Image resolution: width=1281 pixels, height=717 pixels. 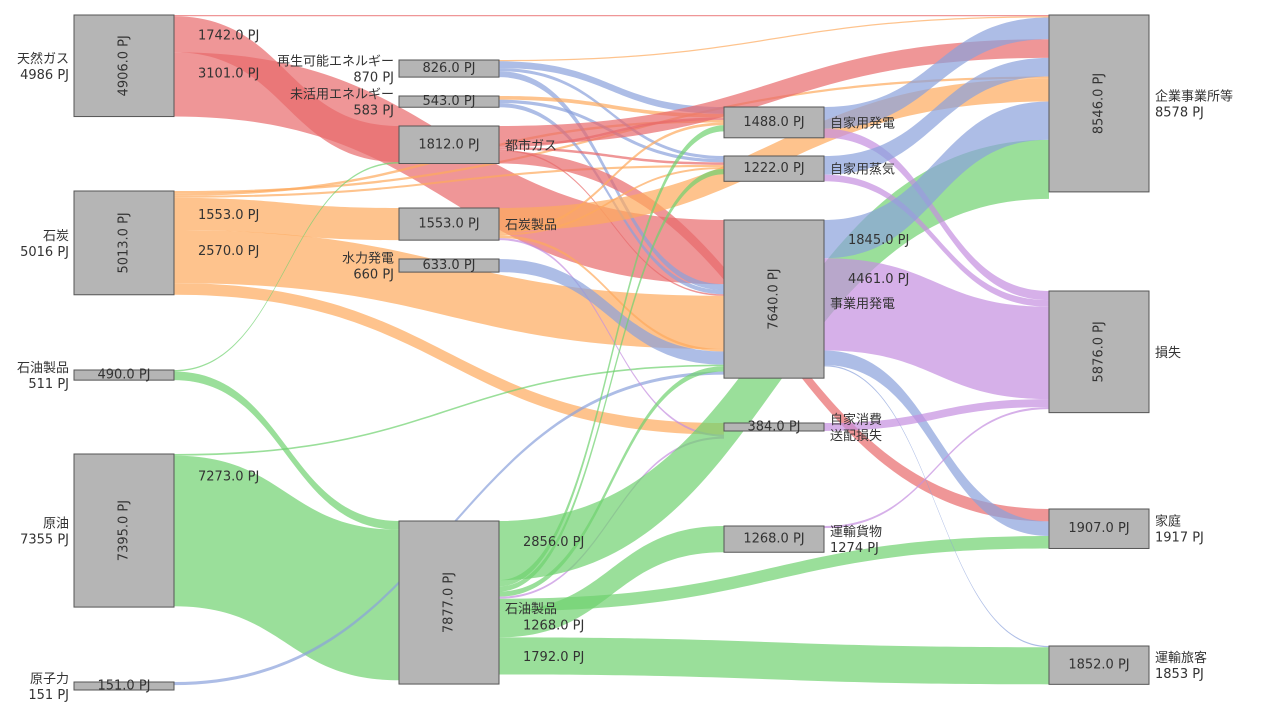 I want to click on link-coalp-selfuse, so click(x=611, y=337).